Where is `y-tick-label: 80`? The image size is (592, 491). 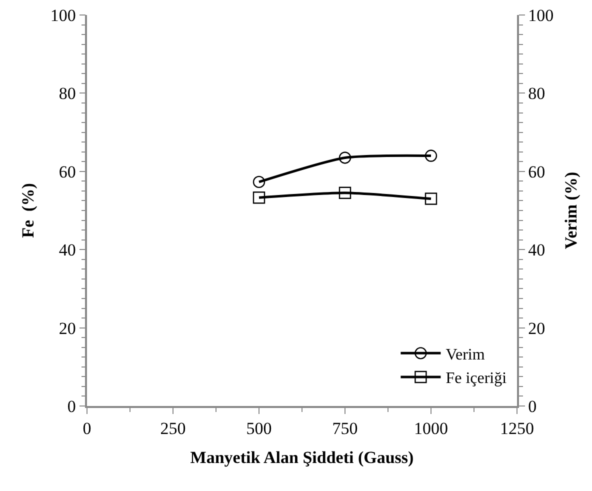
y-tick-label: 80 is located at coordinates (67, 94).